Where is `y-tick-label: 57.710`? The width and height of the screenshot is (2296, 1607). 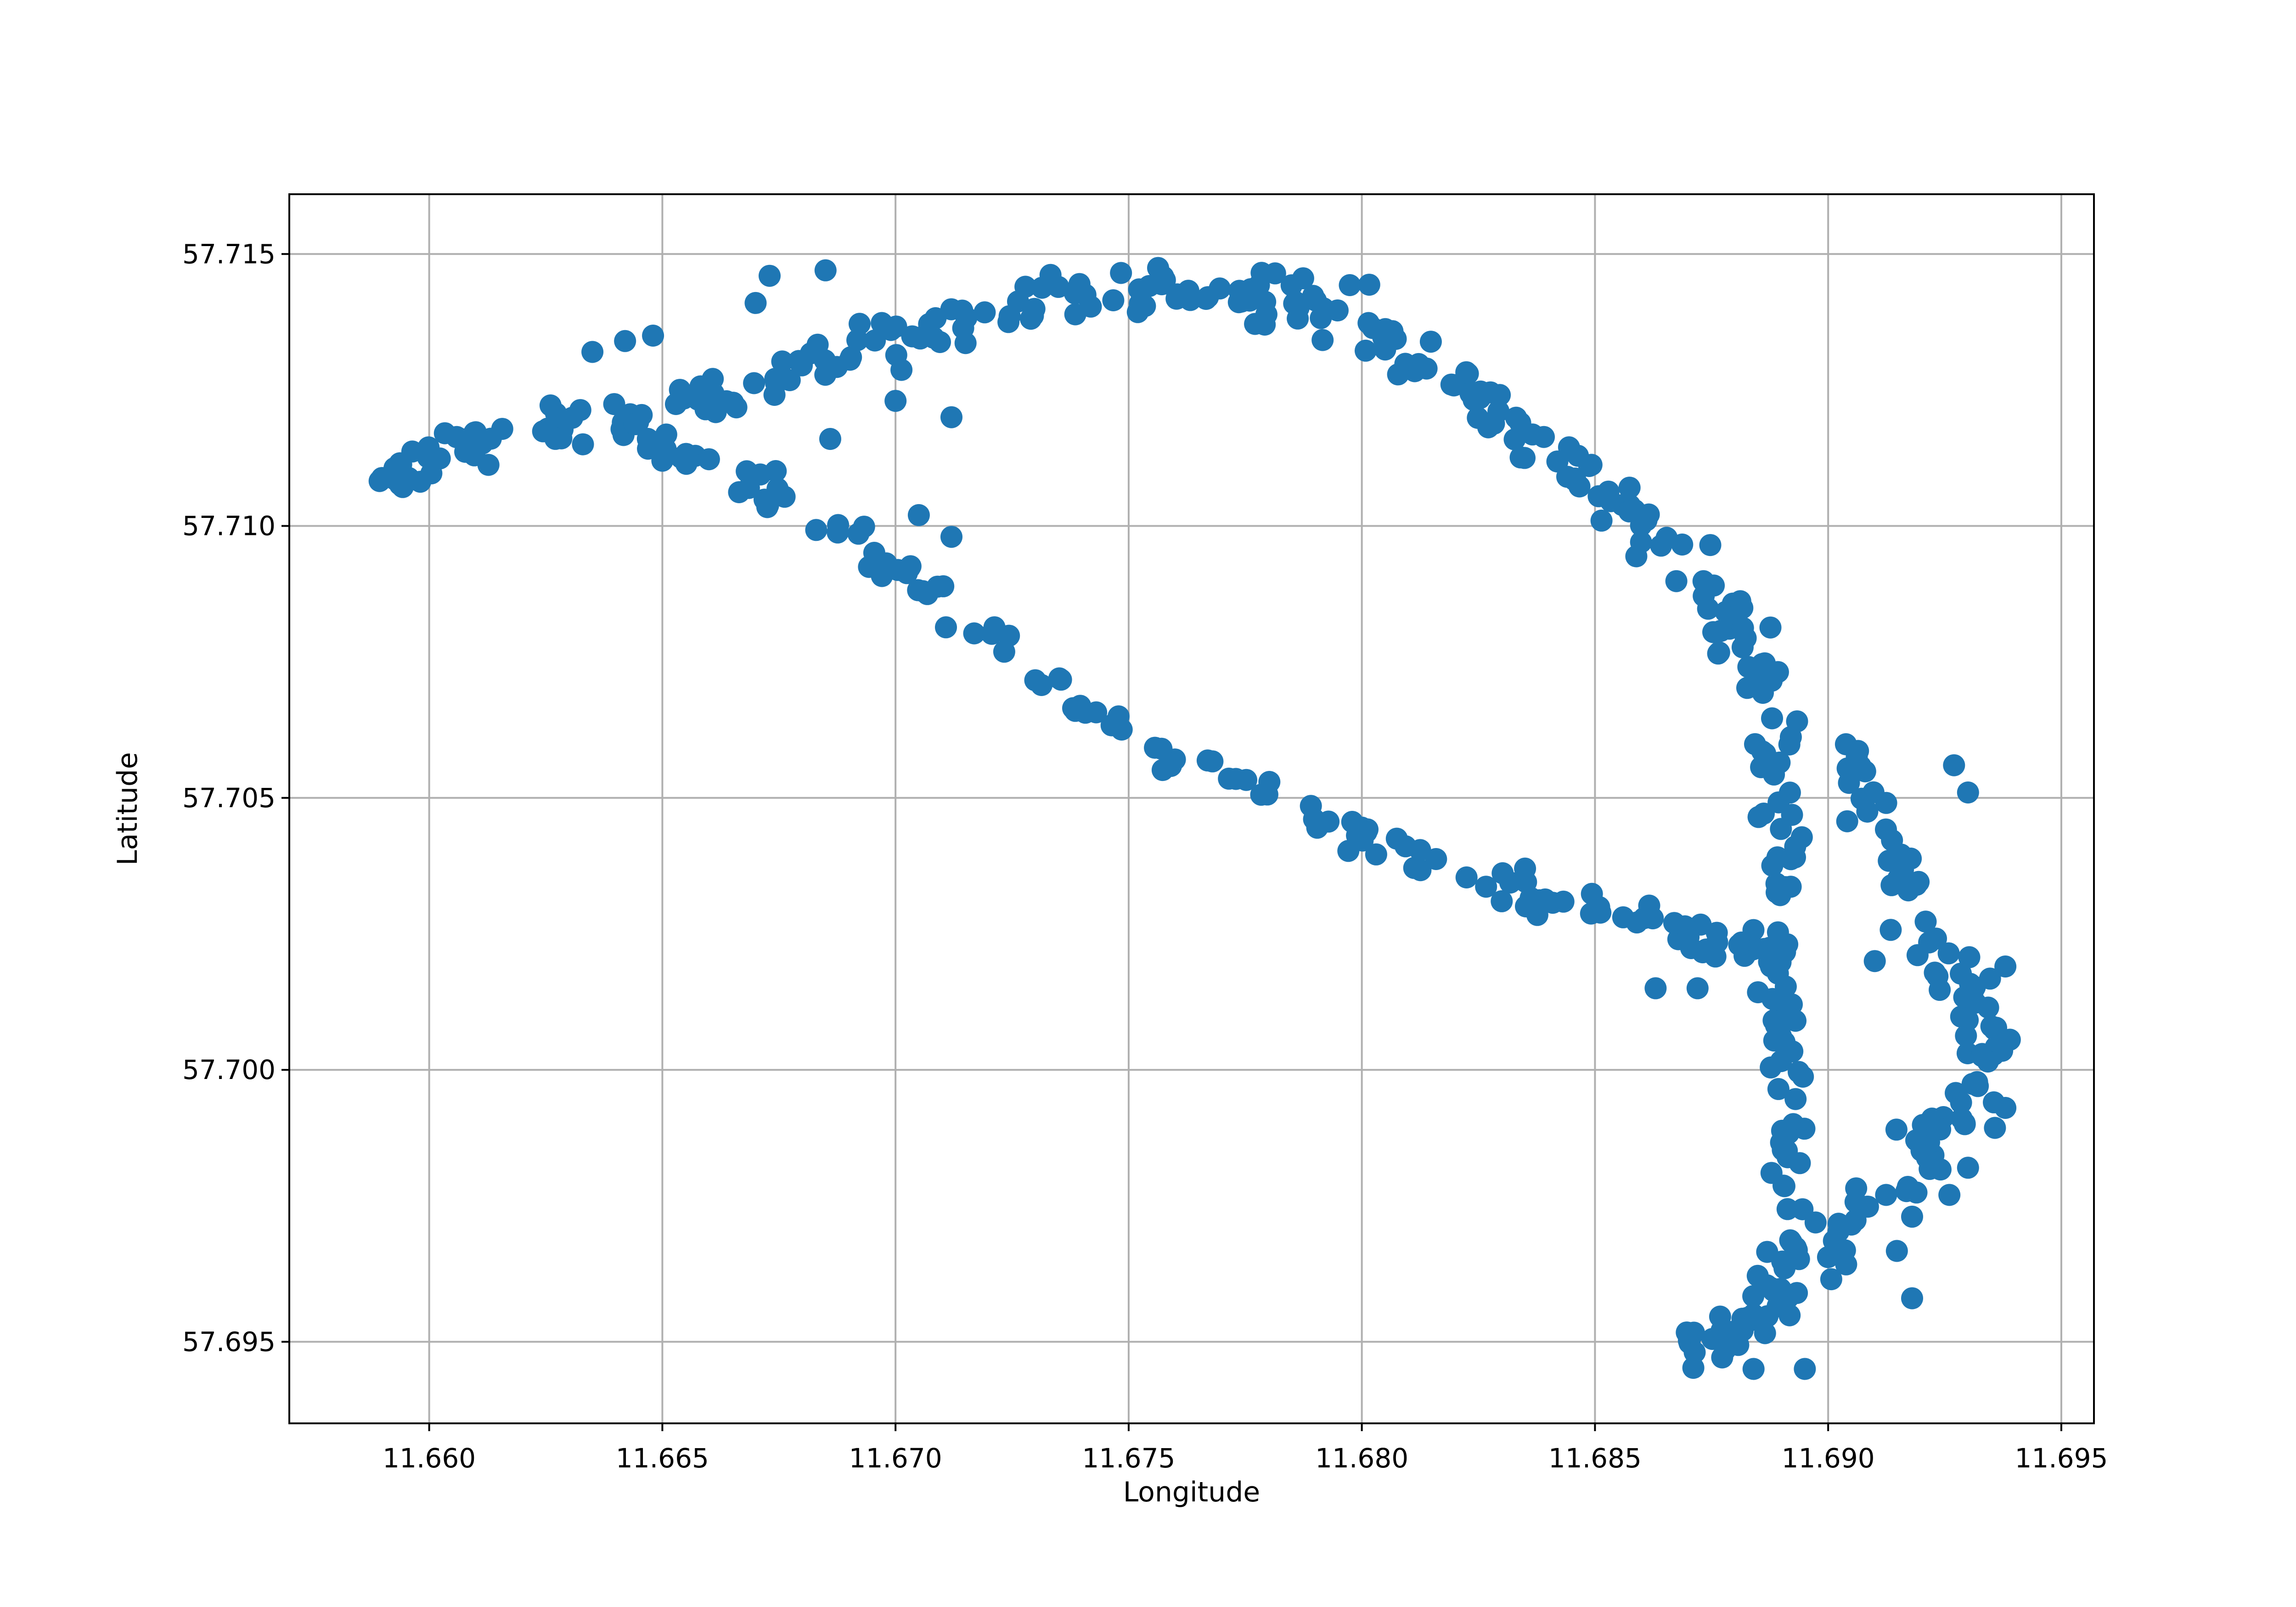
y-tick-label: 57.710 is located at coordinates (229, 526).